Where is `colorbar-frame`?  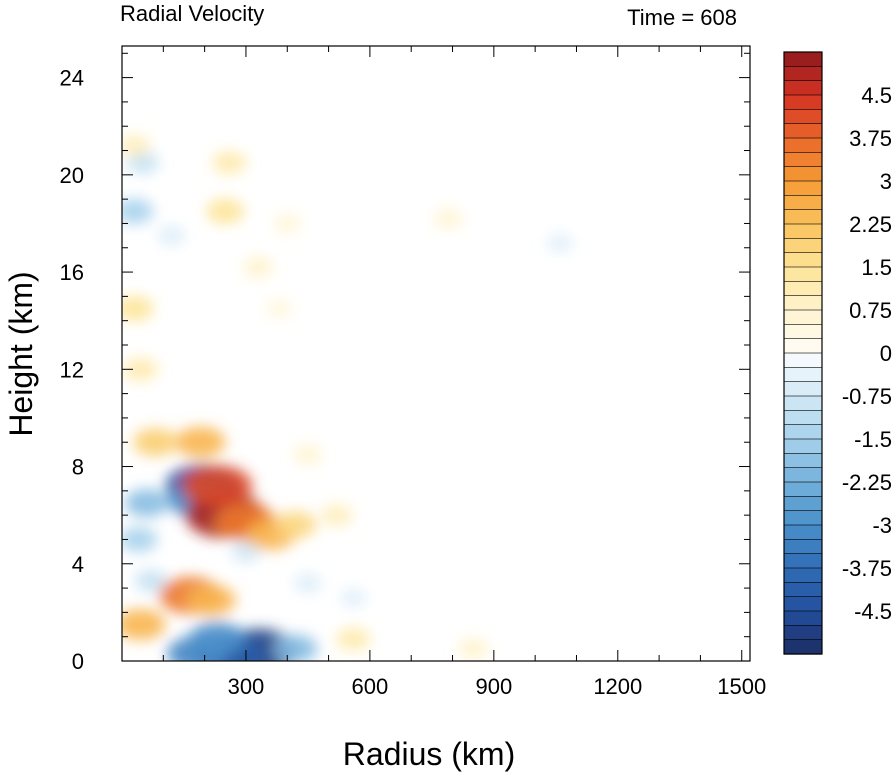
colorbar-frame is located at coordinates (803, 353).